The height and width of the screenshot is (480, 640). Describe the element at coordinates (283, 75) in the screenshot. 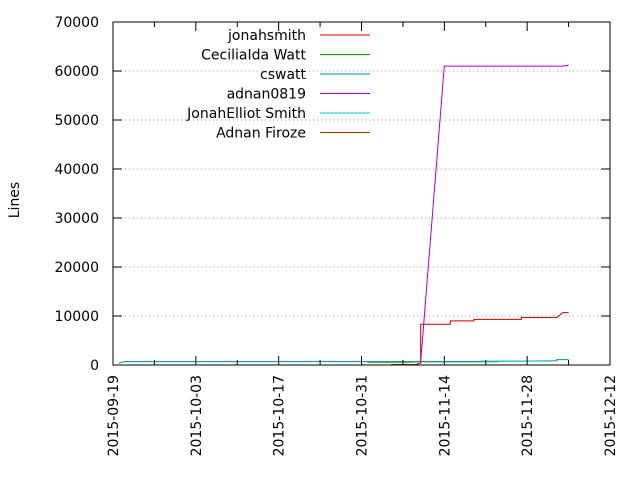

I see `legend-label: cswatt` at that location.